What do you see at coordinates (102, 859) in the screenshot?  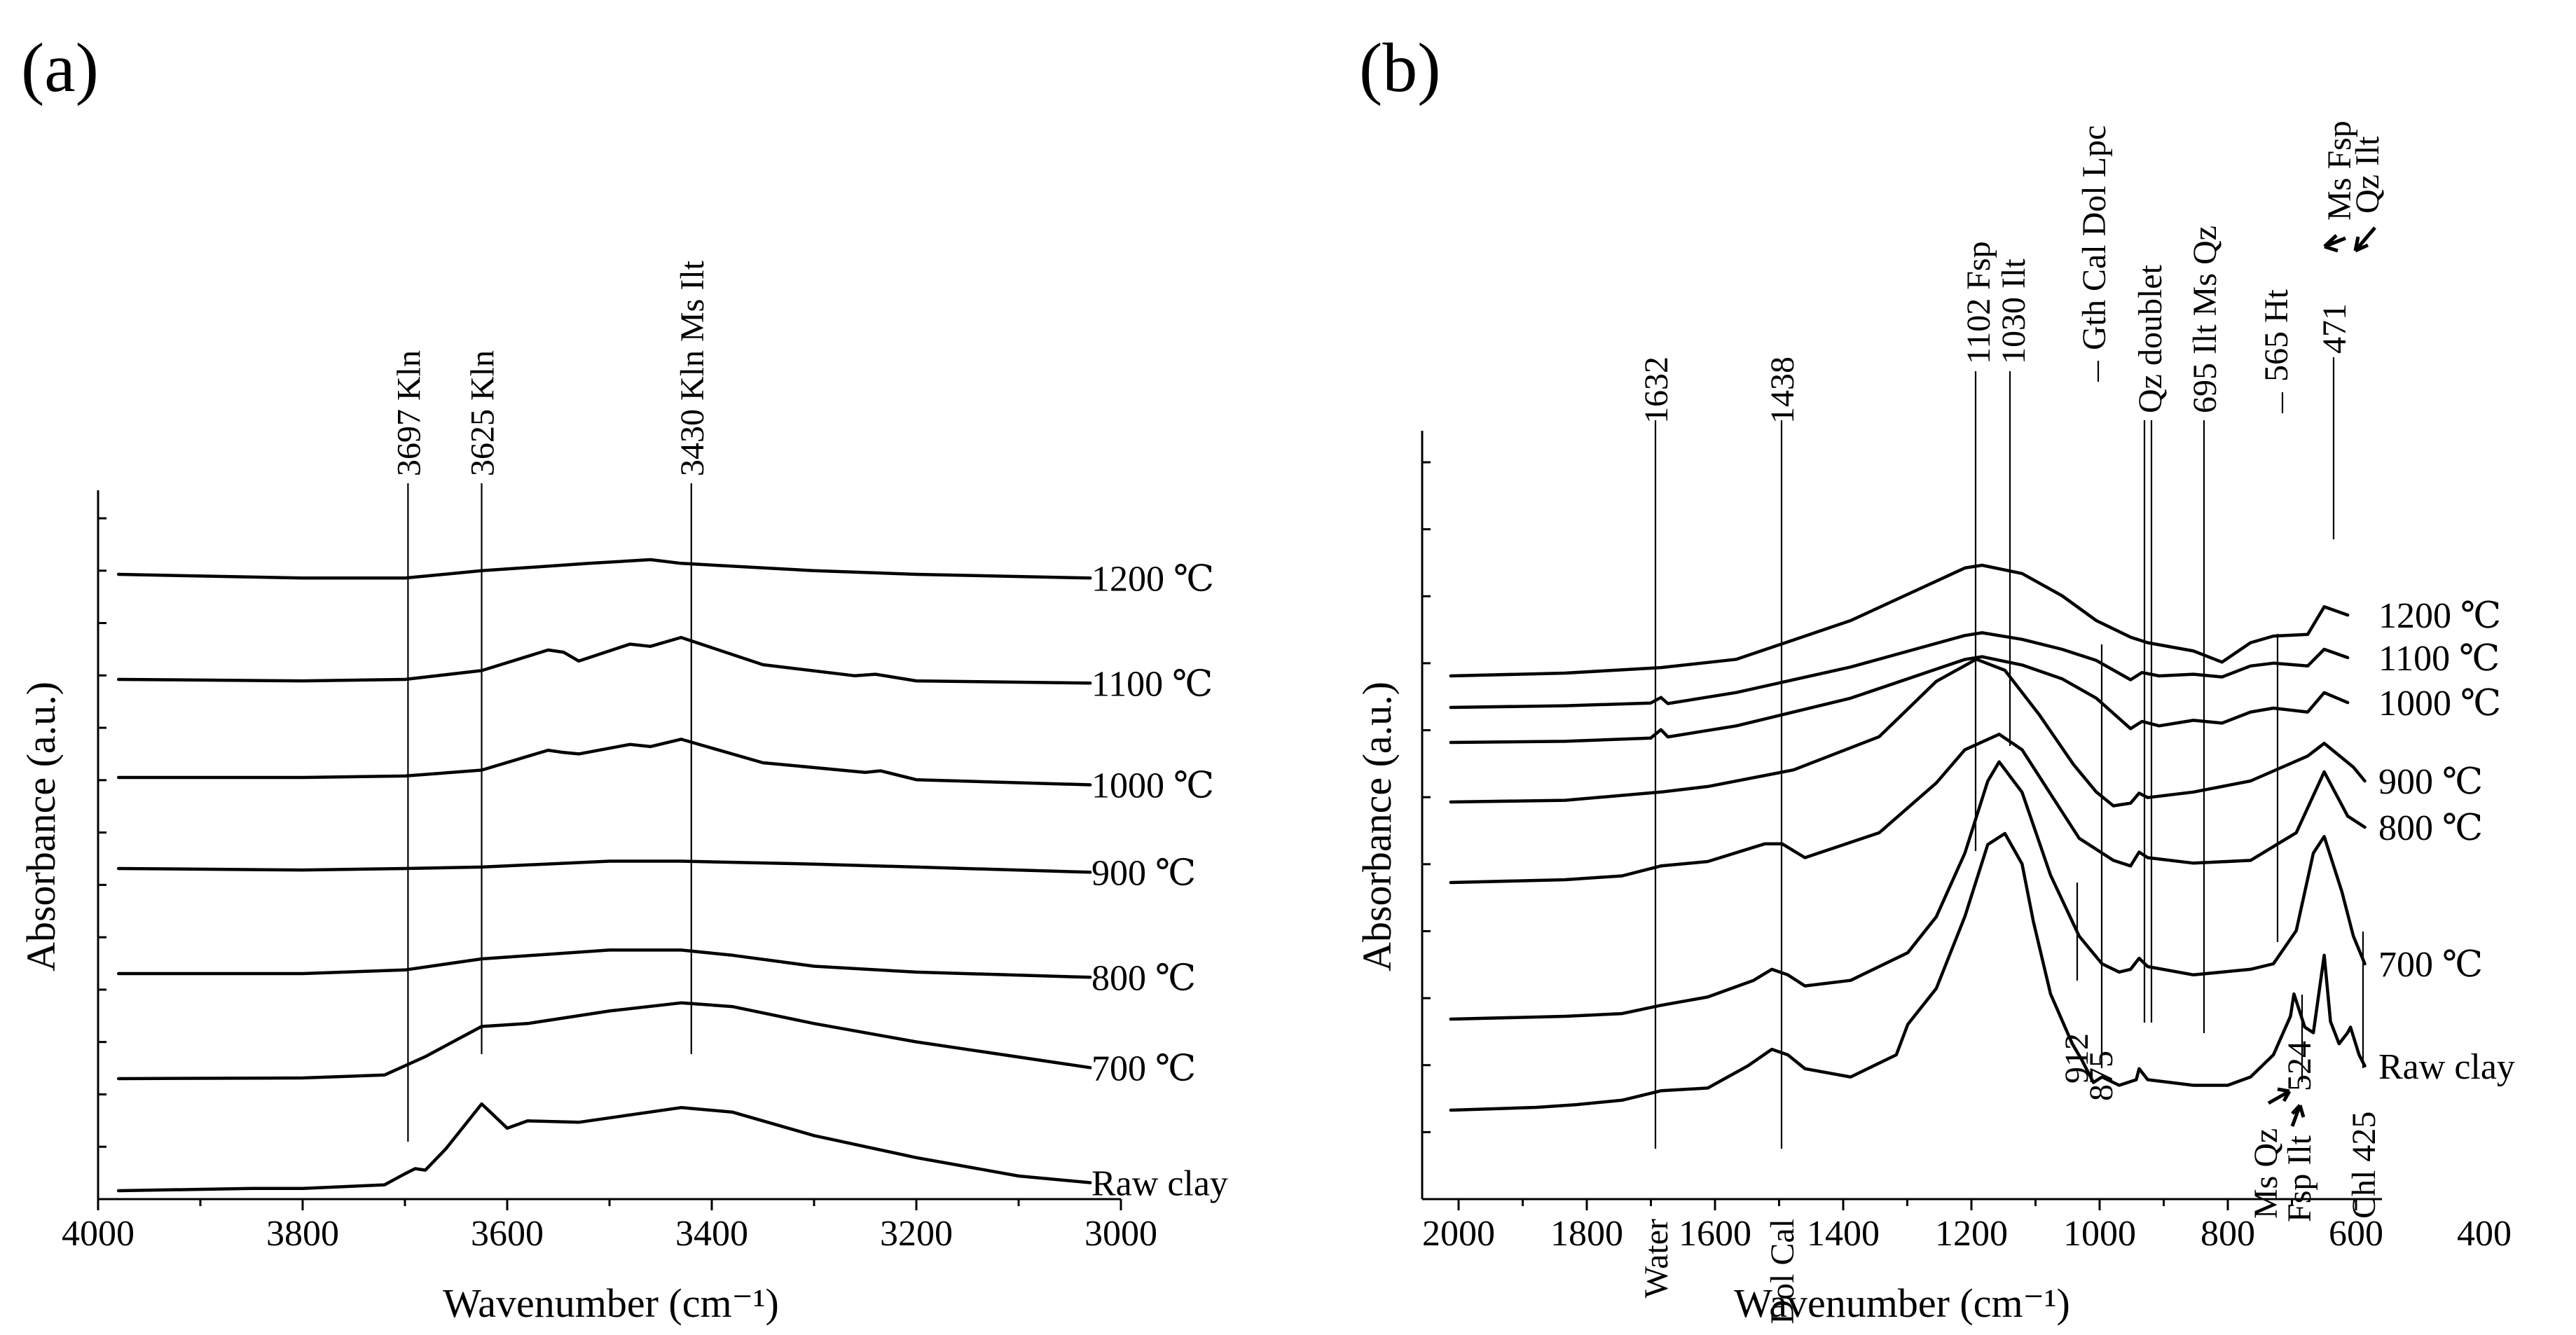 I see `panel-a-y-ticks` at bounding box center [102, 859].